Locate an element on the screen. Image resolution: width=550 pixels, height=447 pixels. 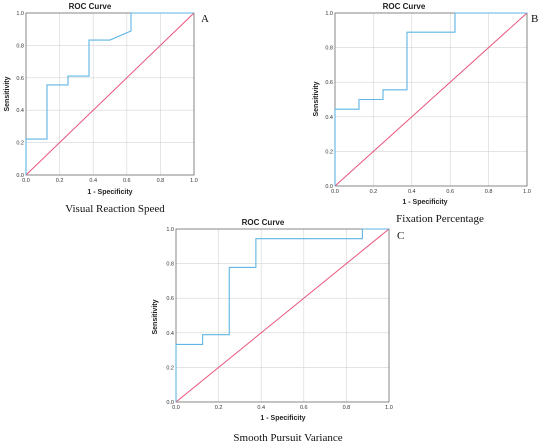
panel-label: B is located at coordinates (534, 19).